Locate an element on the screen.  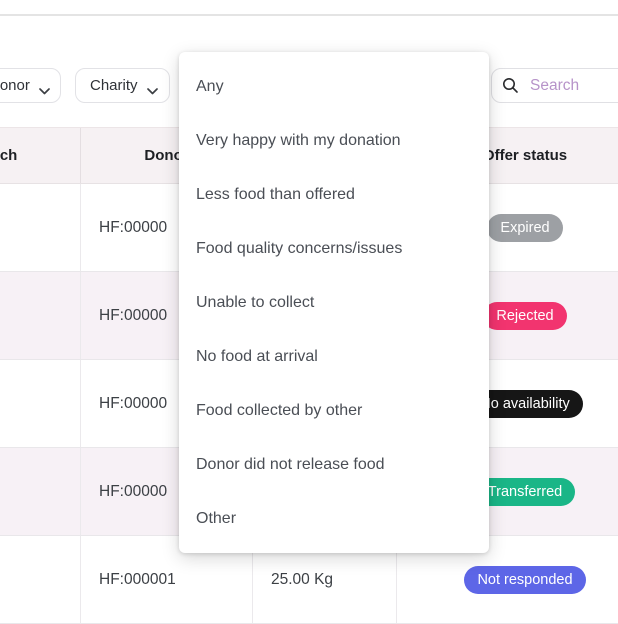
status-cell: Not responded is located at coordinates (507, 579).